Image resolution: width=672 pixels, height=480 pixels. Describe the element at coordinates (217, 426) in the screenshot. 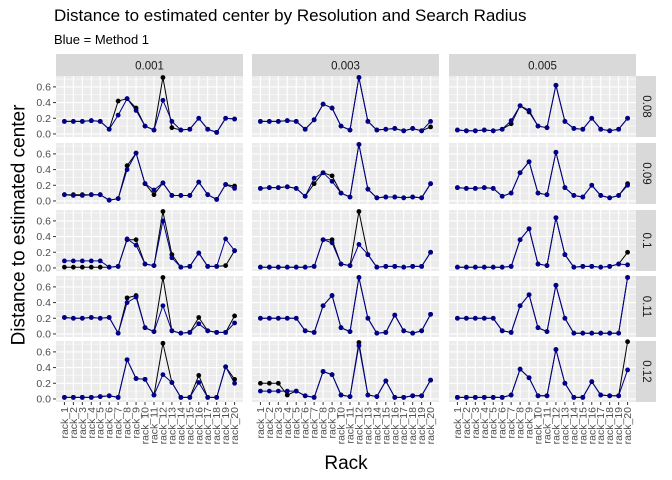

I see `x-tick-label: rack_18` at that location.